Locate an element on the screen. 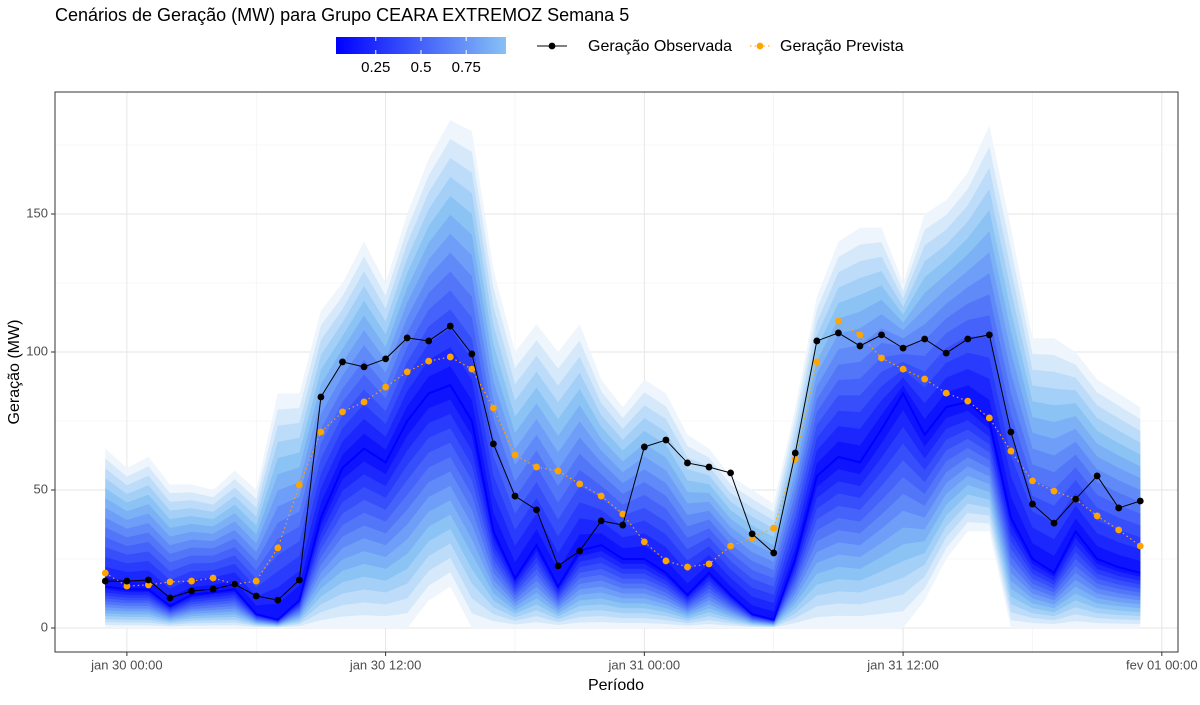 This screenshot has width=1200, height=705. y-tick-label: 150 is located at coordinates (37, 212).